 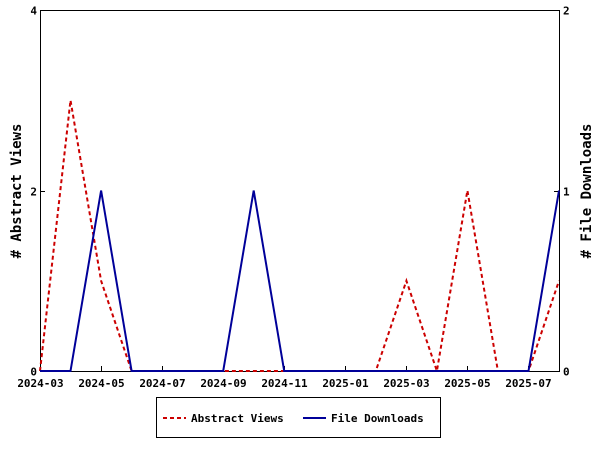 I want to click on legend-box, so click(x=298, y=417).